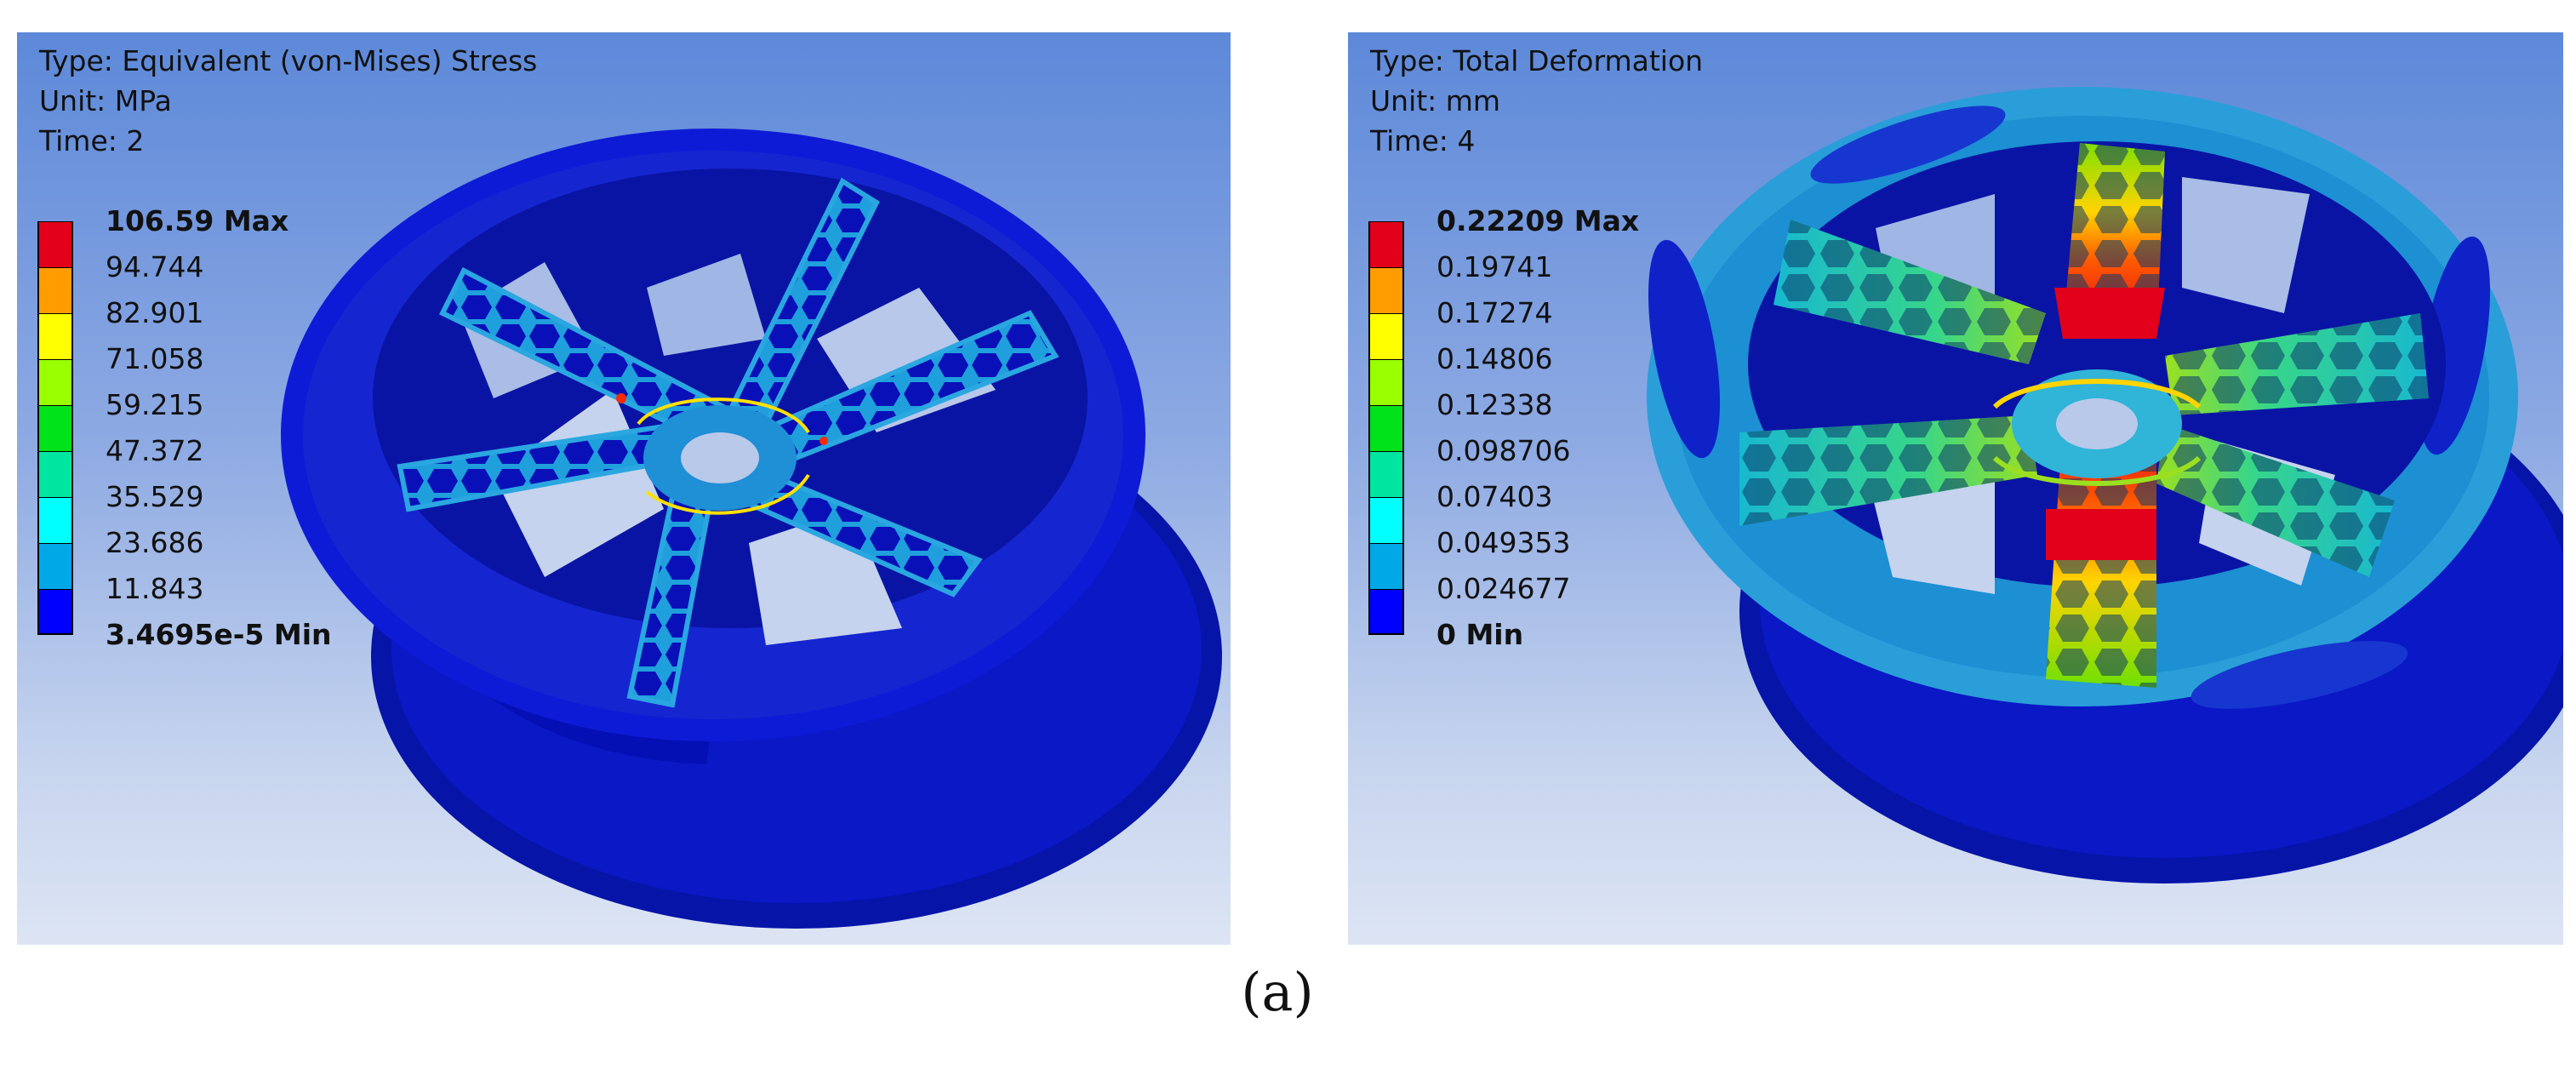  I want to click on result-unit-label: Unit: mm, so click(1435, 100).